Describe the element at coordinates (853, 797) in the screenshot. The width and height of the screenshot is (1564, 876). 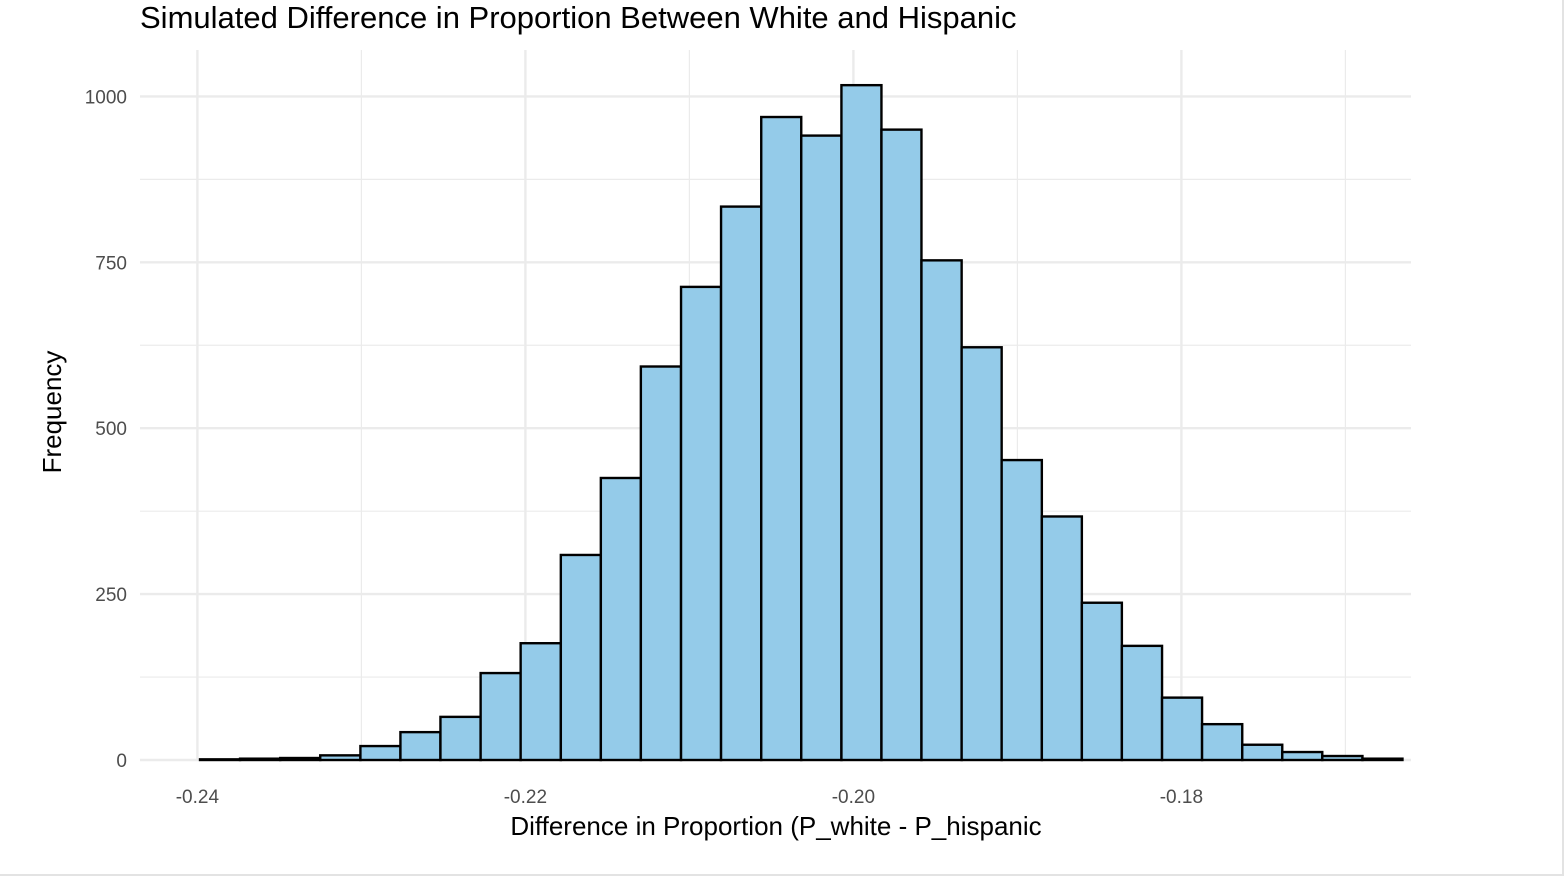
I see `x-tick-label: -0.20` at that location.